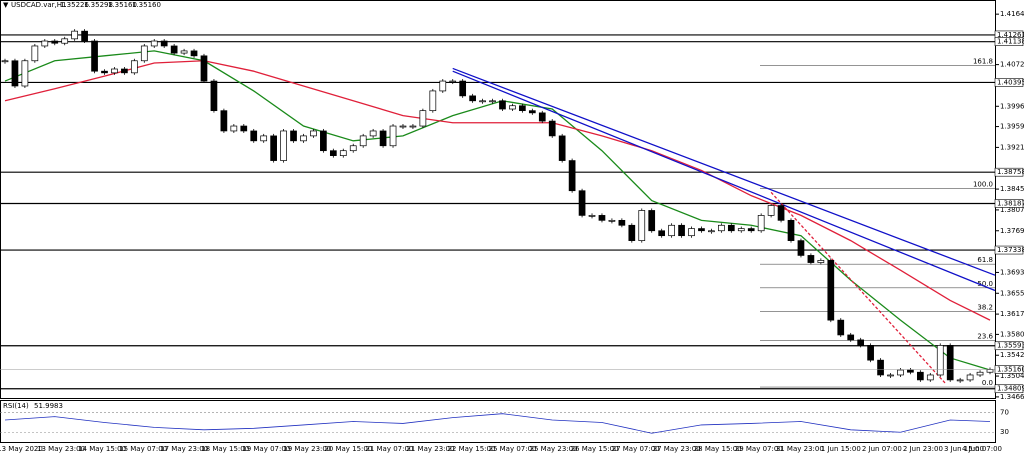 The width and height of the screenshot is (1024, 455). Describe the element at coordinates (1010, 42) in the screenshot. I see `level-label: 1.41138` at that location.